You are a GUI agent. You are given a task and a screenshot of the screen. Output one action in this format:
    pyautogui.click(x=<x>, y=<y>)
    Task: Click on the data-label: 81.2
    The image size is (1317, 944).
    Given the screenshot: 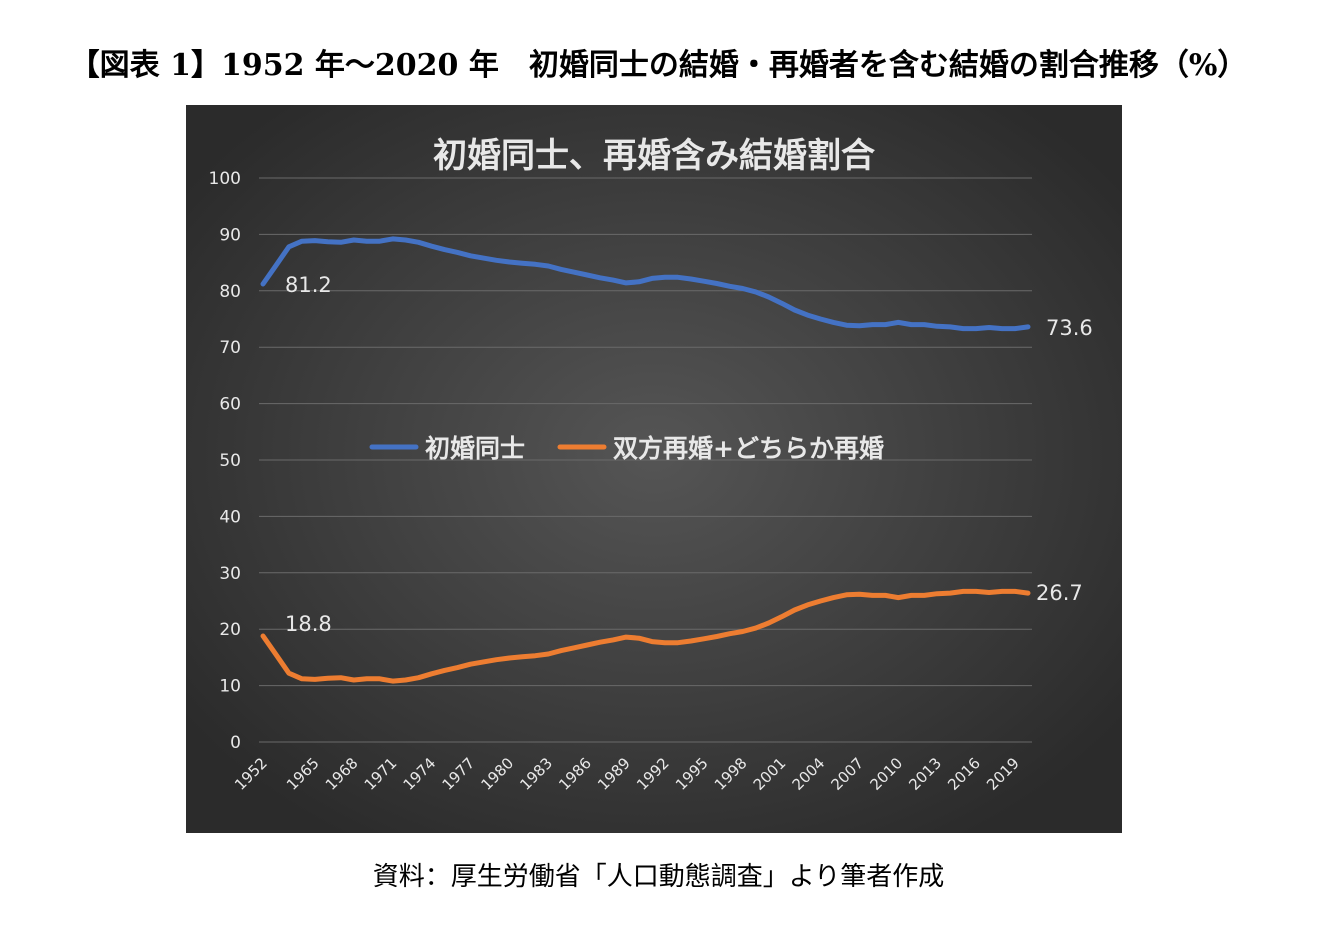 What is the action you would take?
    pyautogui.click(x=308, y=285)
    